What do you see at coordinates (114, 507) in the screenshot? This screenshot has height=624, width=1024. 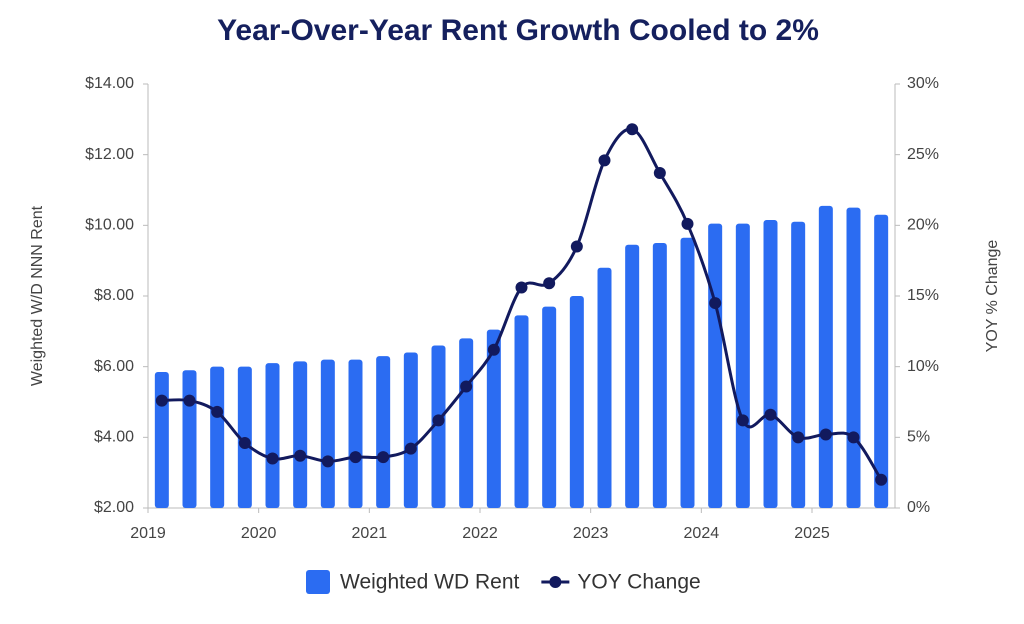 I see `y-tick-label: $2.00` at bounding box center [114, 507].